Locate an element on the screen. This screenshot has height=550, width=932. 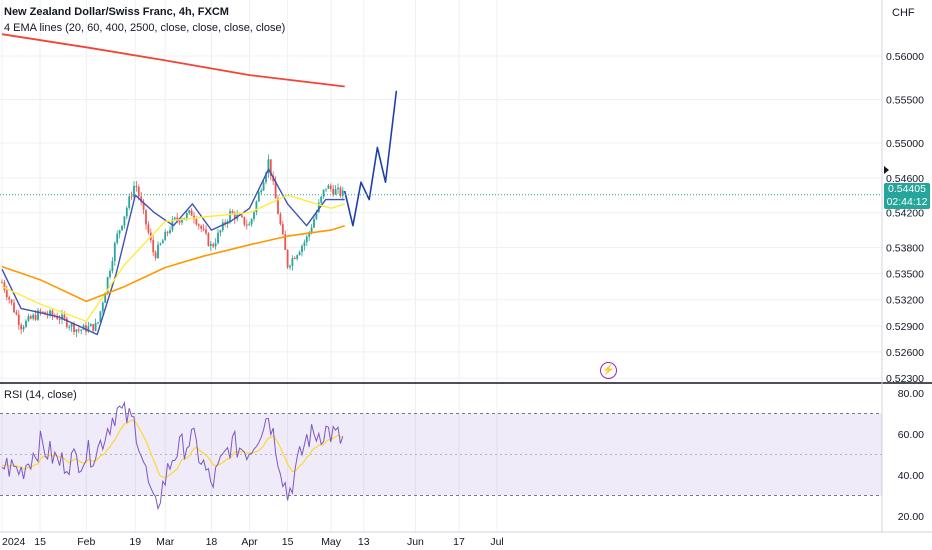
y-tick-label: 0.52900 is located at coordinates (905, 327).